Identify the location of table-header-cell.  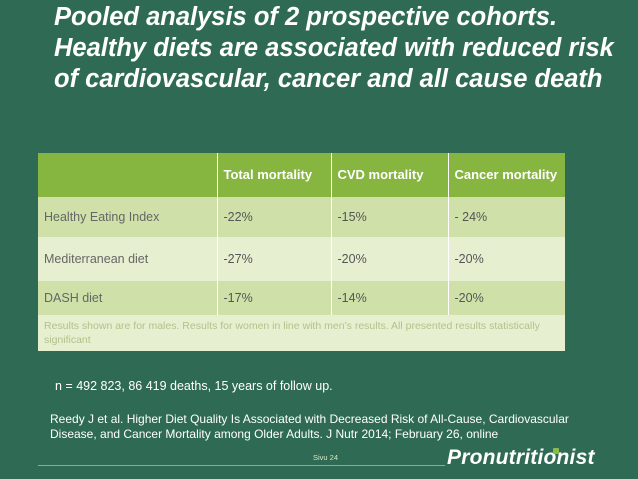
(128, 175).